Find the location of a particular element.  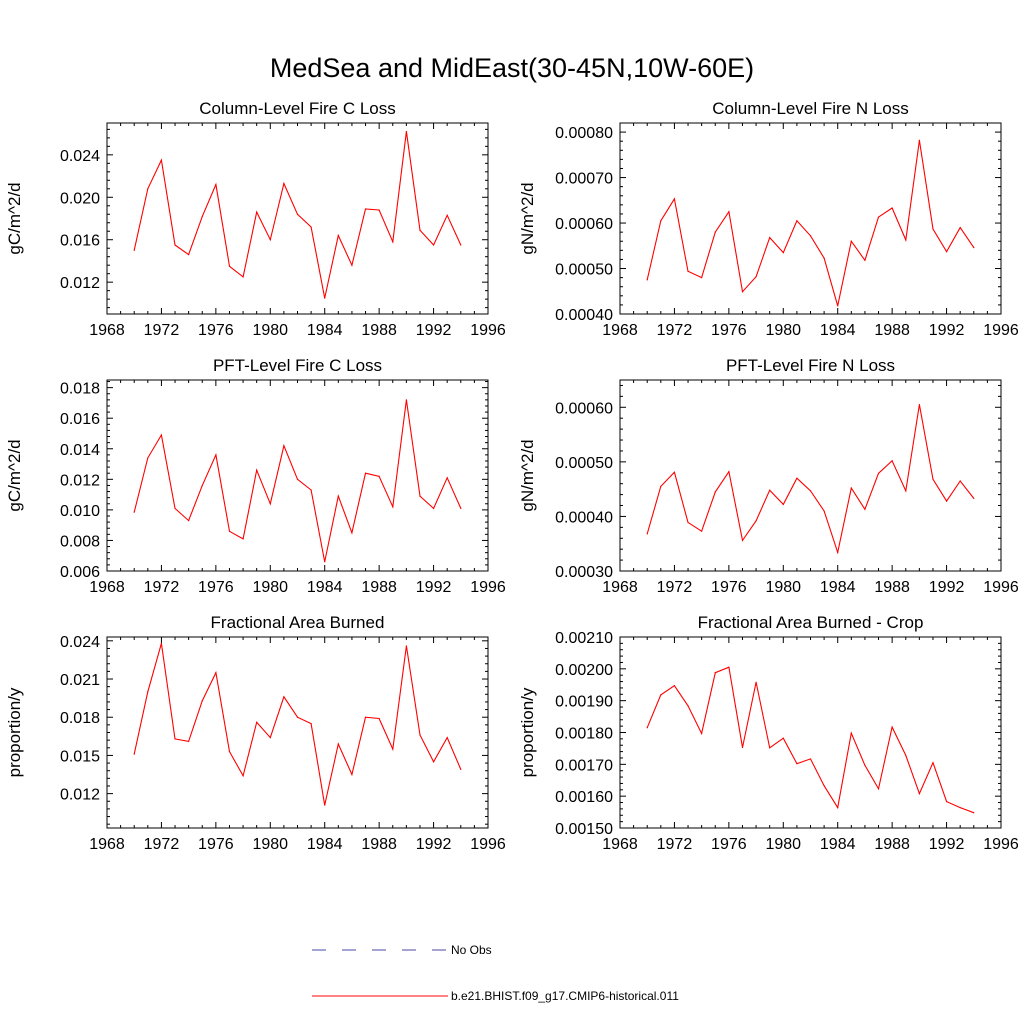

chart-1-frame is located at coordinates (297, 218).